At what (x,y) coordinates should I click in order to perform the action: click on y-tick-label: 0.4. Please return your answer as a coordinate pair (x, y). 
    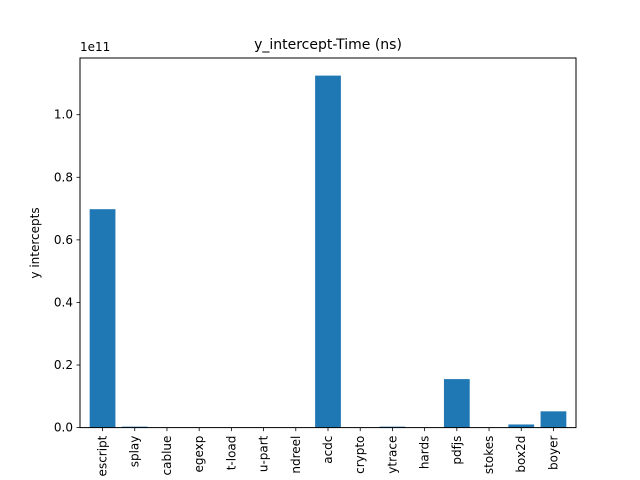
    Looking at the image, I should click on (63, 302).